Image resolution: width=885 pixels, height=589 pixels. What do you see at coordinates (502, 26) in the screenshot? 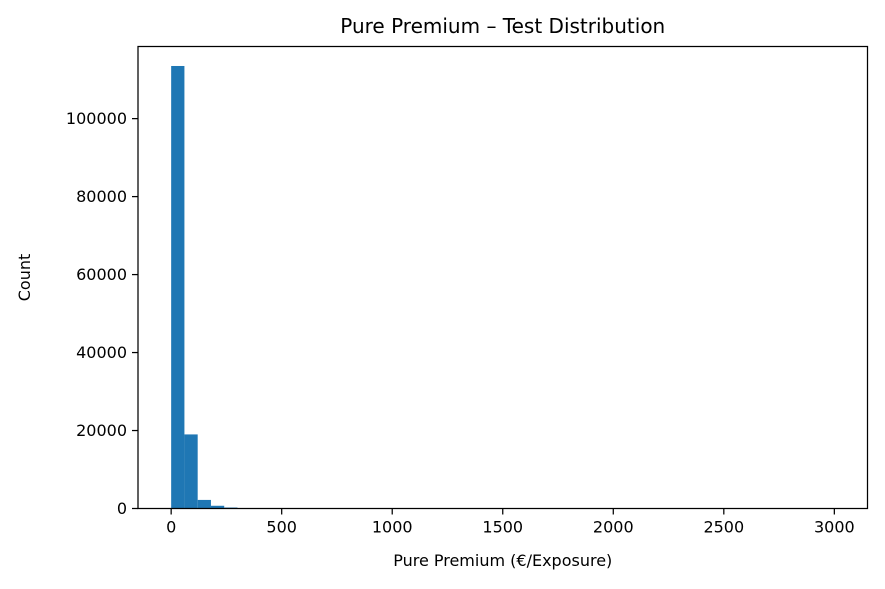
I see `chart-title: Pure Premium – Test Distribution` at bounding box center [502, 26].